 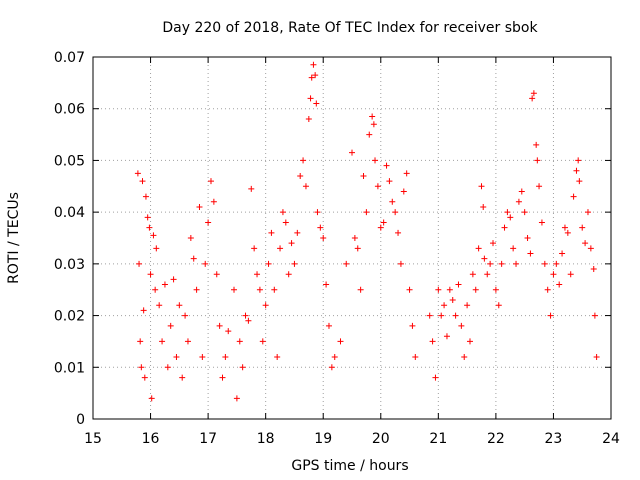 I want to click on y-tick-label: 0.07, so click(x=69, y=58).